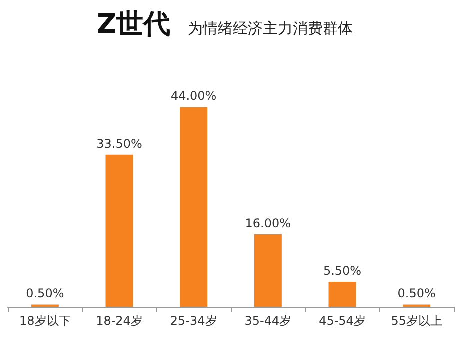 This screenshot has height=337, width=462. What do you see at coordinates (268, 223) in the screenshot?
I see `data-label: 16.00%` at bounding box center [268, 223].